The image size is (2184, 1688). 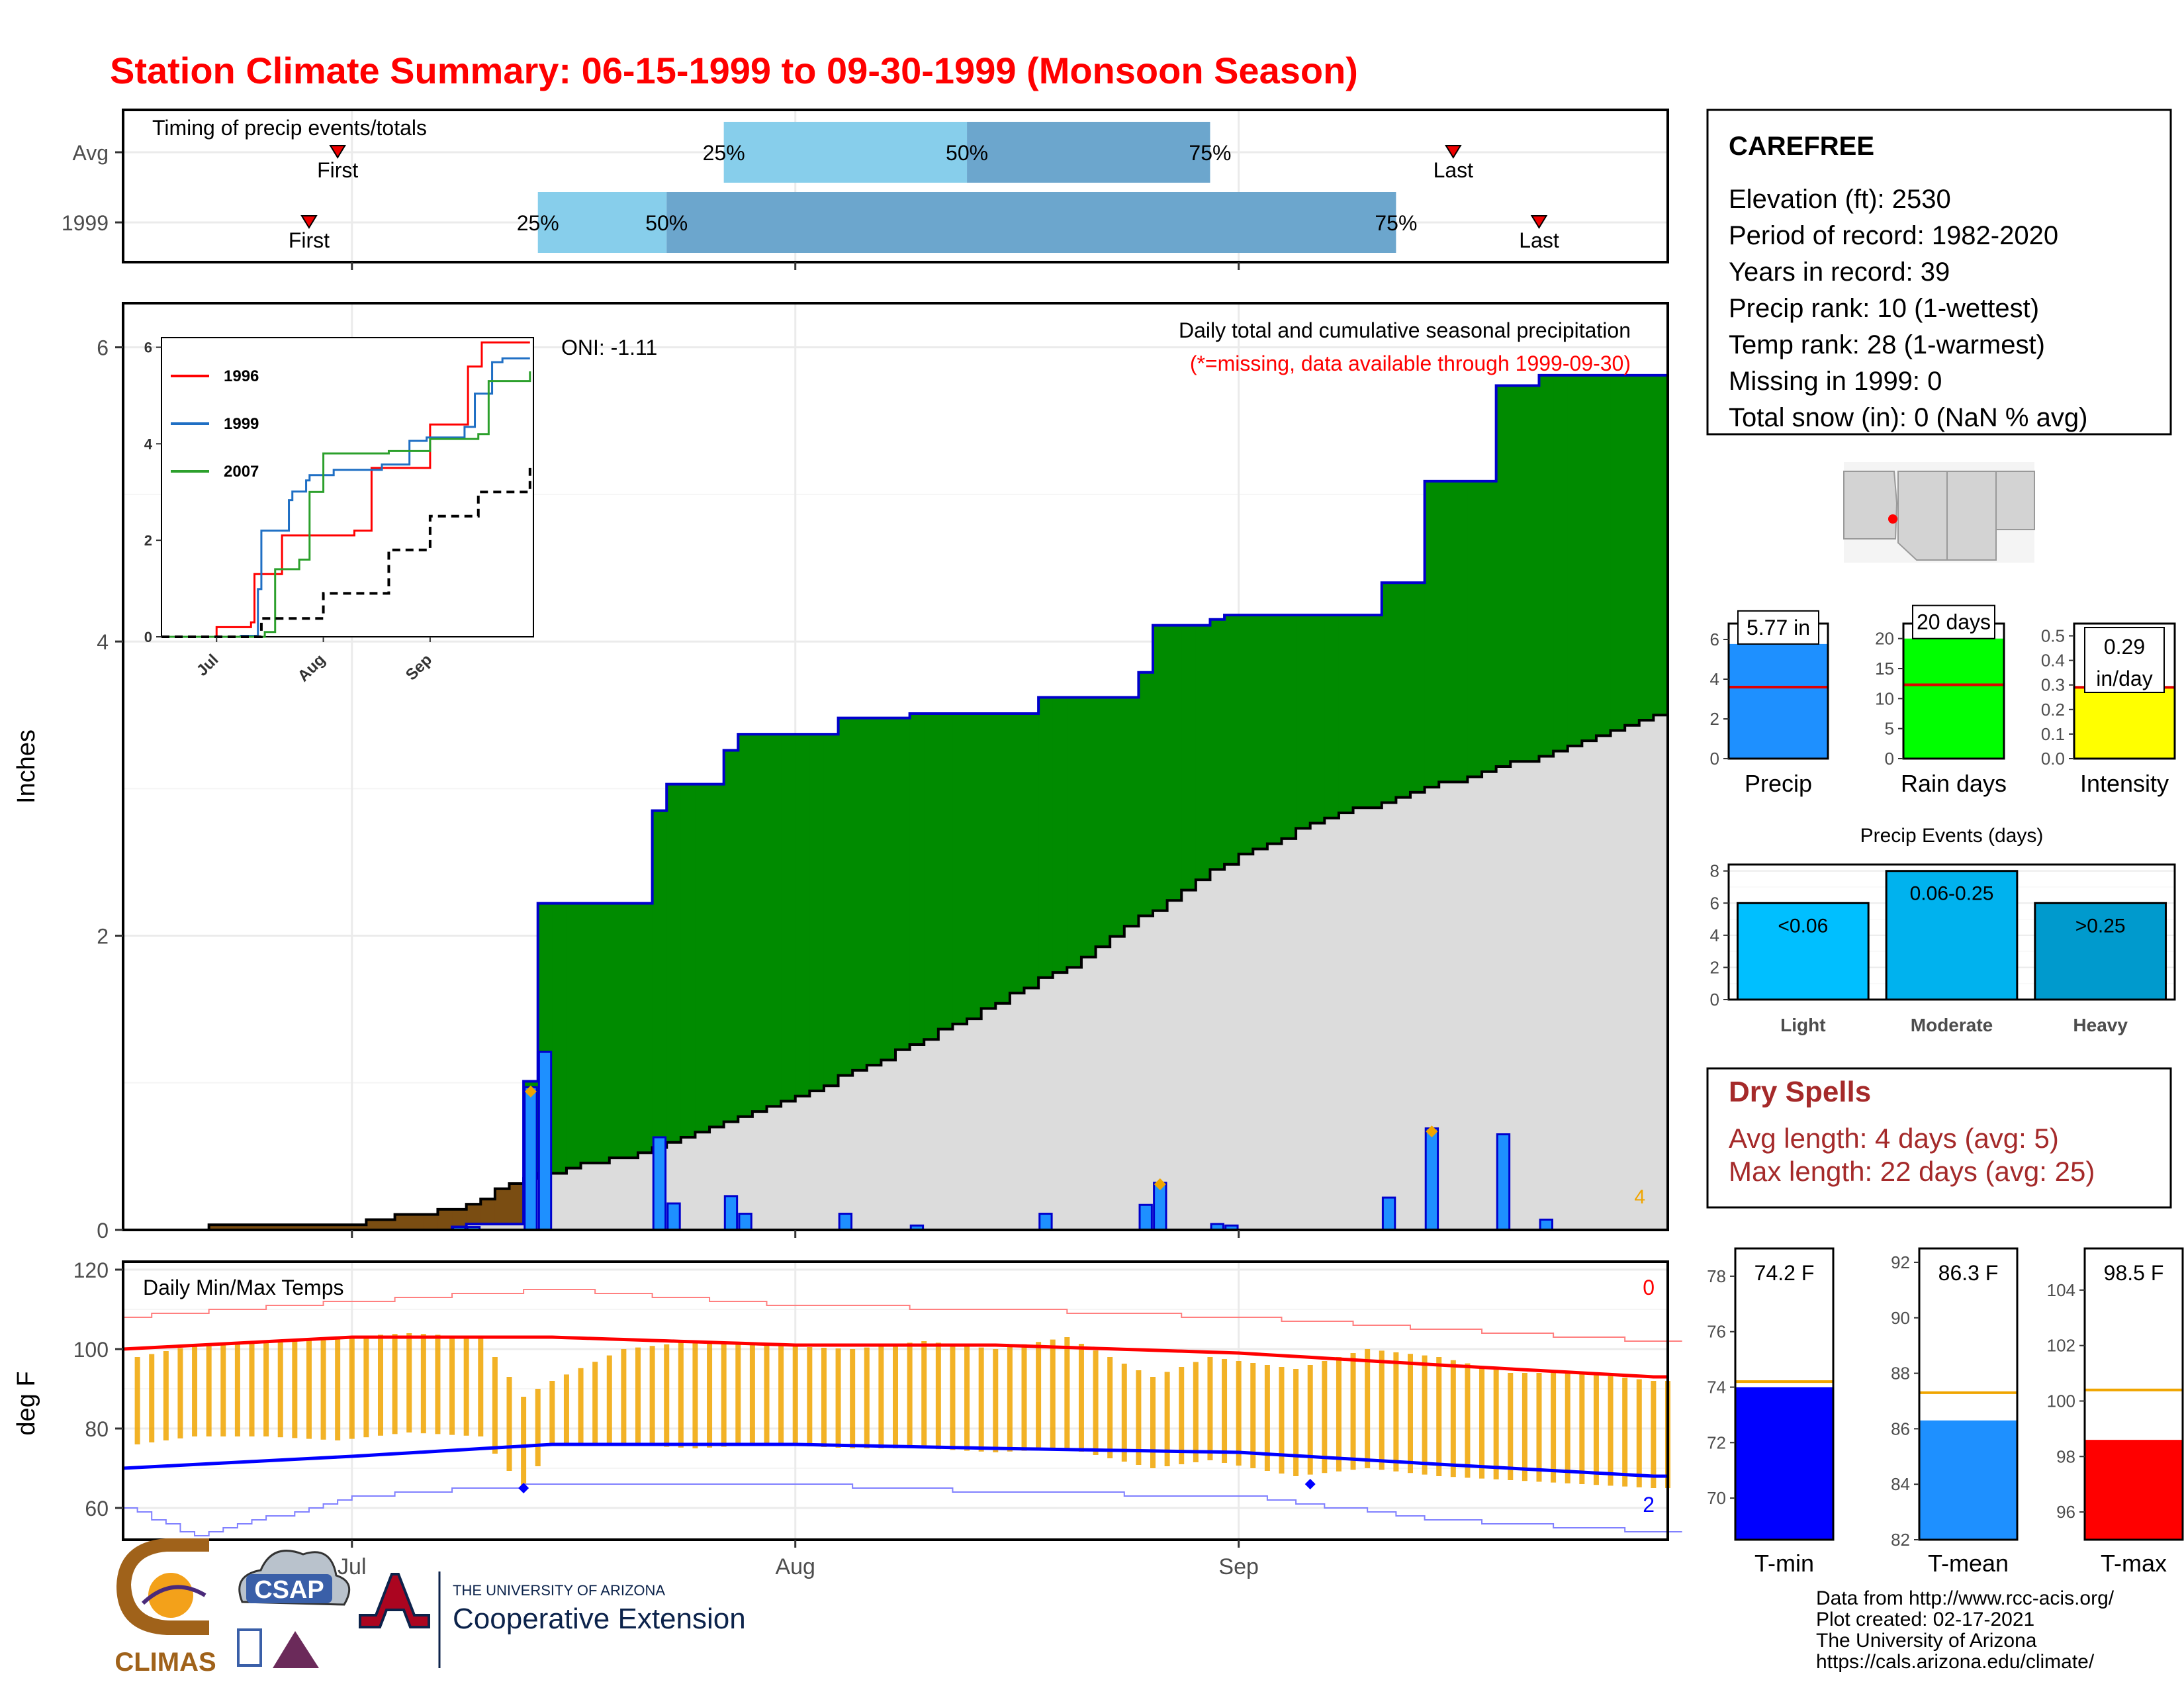 I want to click on side-bar-tick: 2, so click(x=1715, y=719).